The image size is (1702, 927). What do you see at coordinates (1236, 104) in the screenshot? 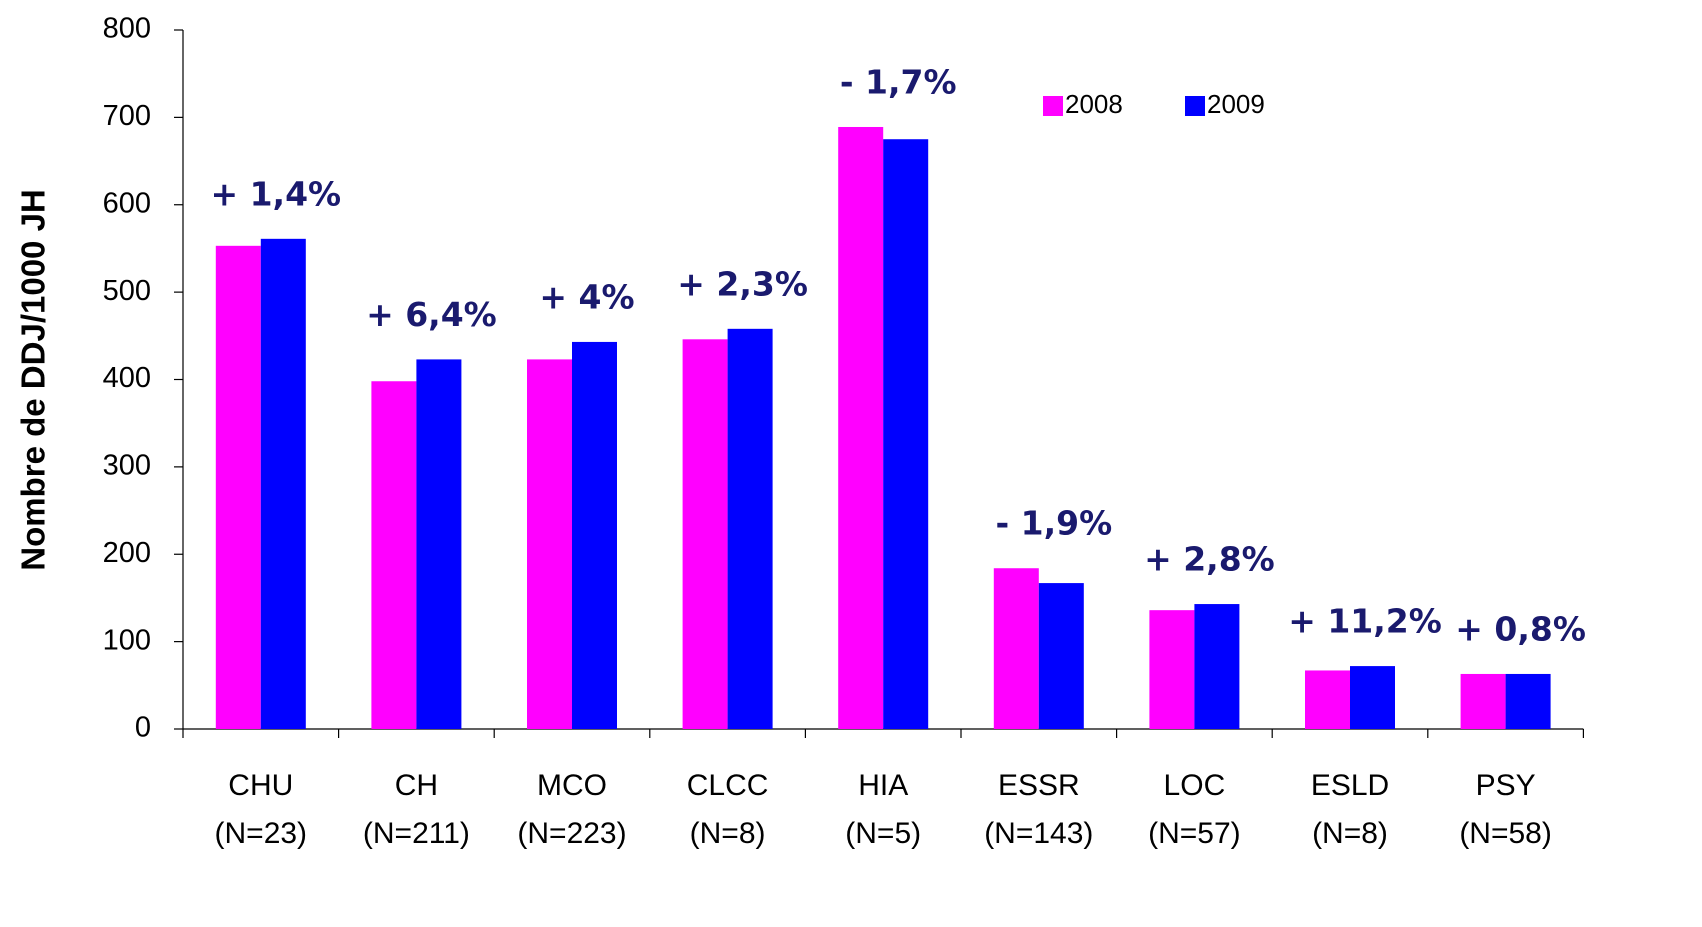
I see `legend-label: 2009` at bounding box center [1236, 104].